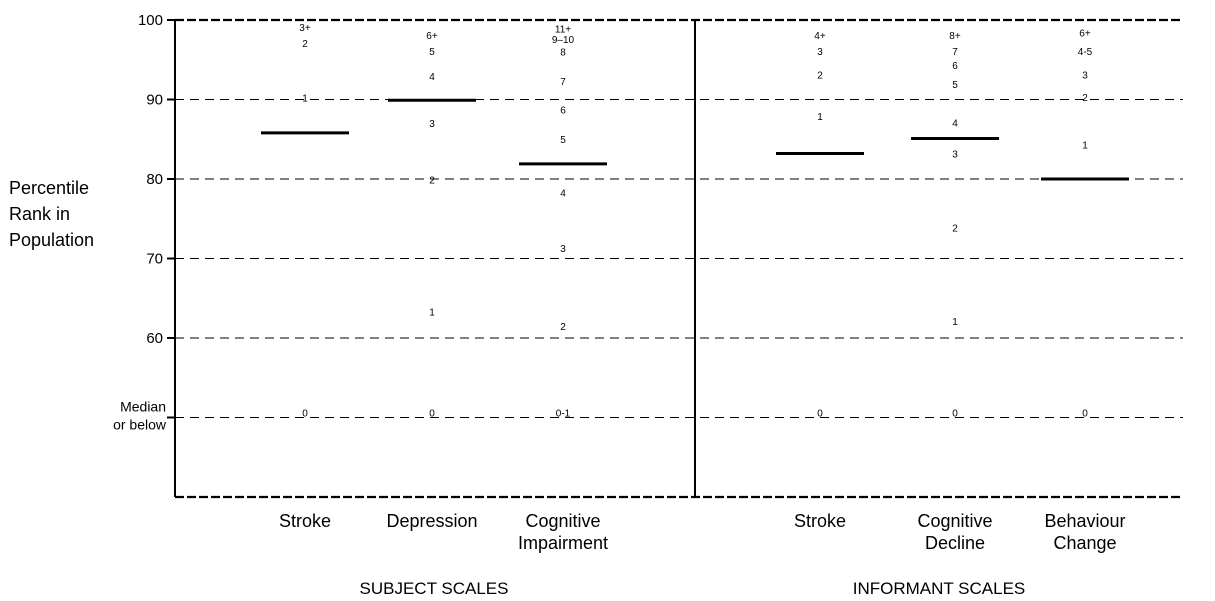  What do you see at coordinates (154, 338) in the screenshot?
I see `y-tick-label: 60` at bounding box center [154, 338].